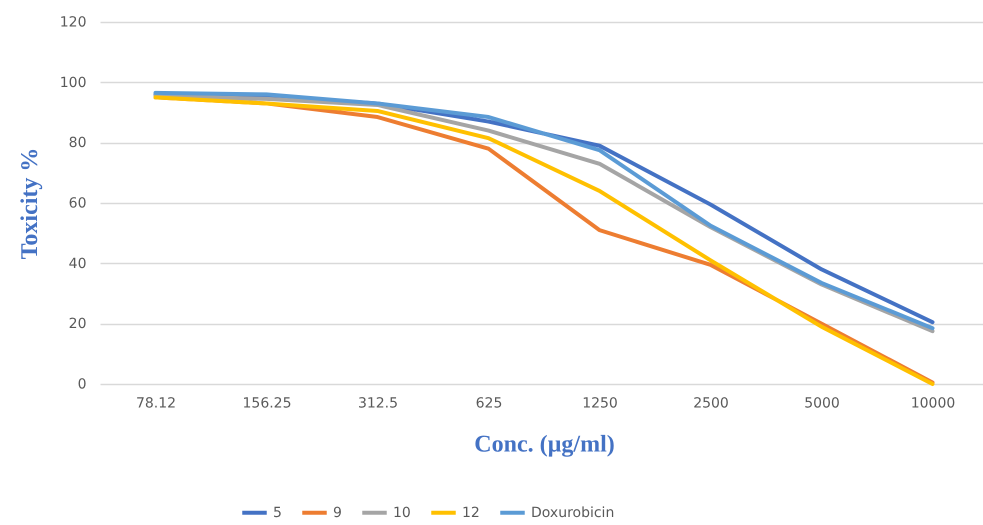 The image size is (983, 525). Describe the element at coordinates (77, 264) in the screenshot. I see `y-tick-label: 40` at that location.